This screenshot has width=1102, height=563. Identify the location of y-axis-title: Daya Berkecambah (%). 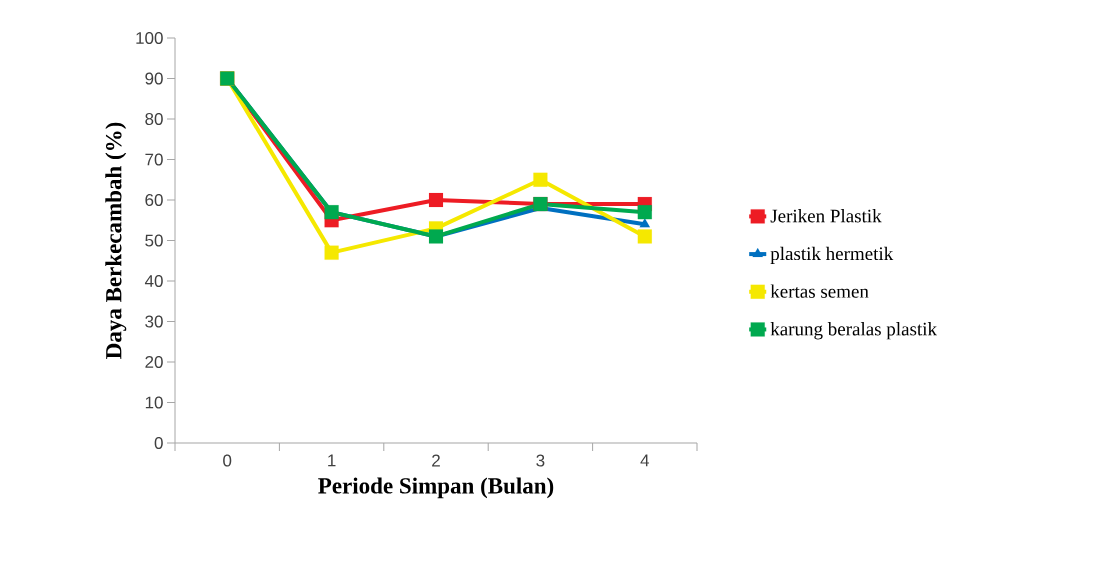
(116, 240).